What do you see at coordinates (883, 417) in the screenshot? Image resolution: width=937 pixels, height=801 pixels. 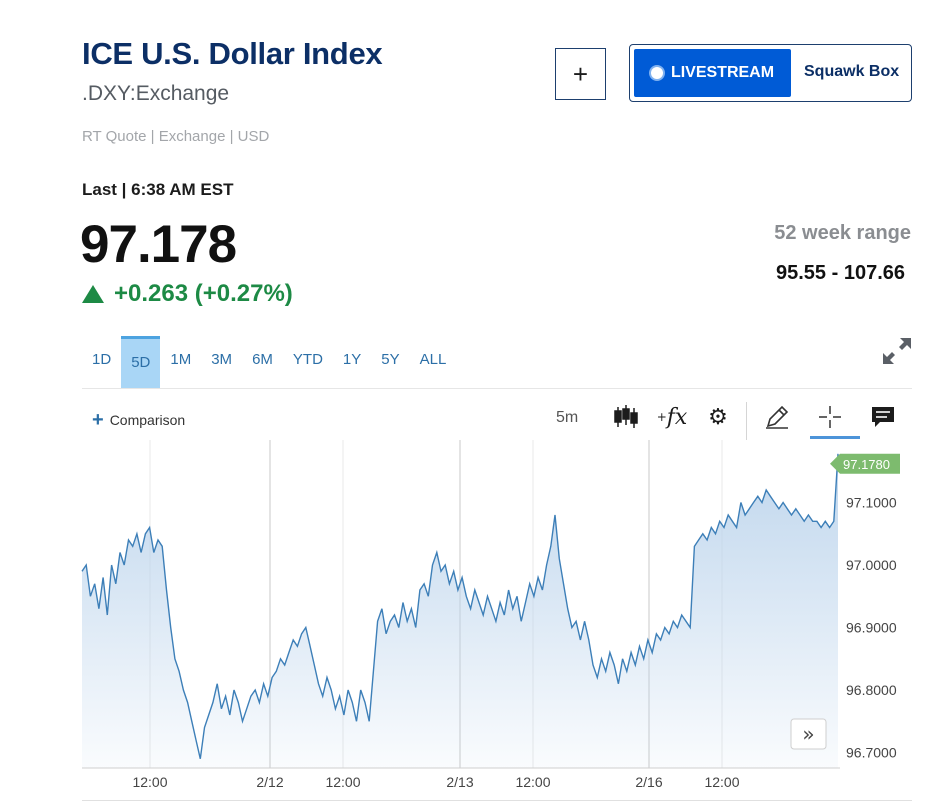 I see `comment-icon` at bounding box center [883, 417].